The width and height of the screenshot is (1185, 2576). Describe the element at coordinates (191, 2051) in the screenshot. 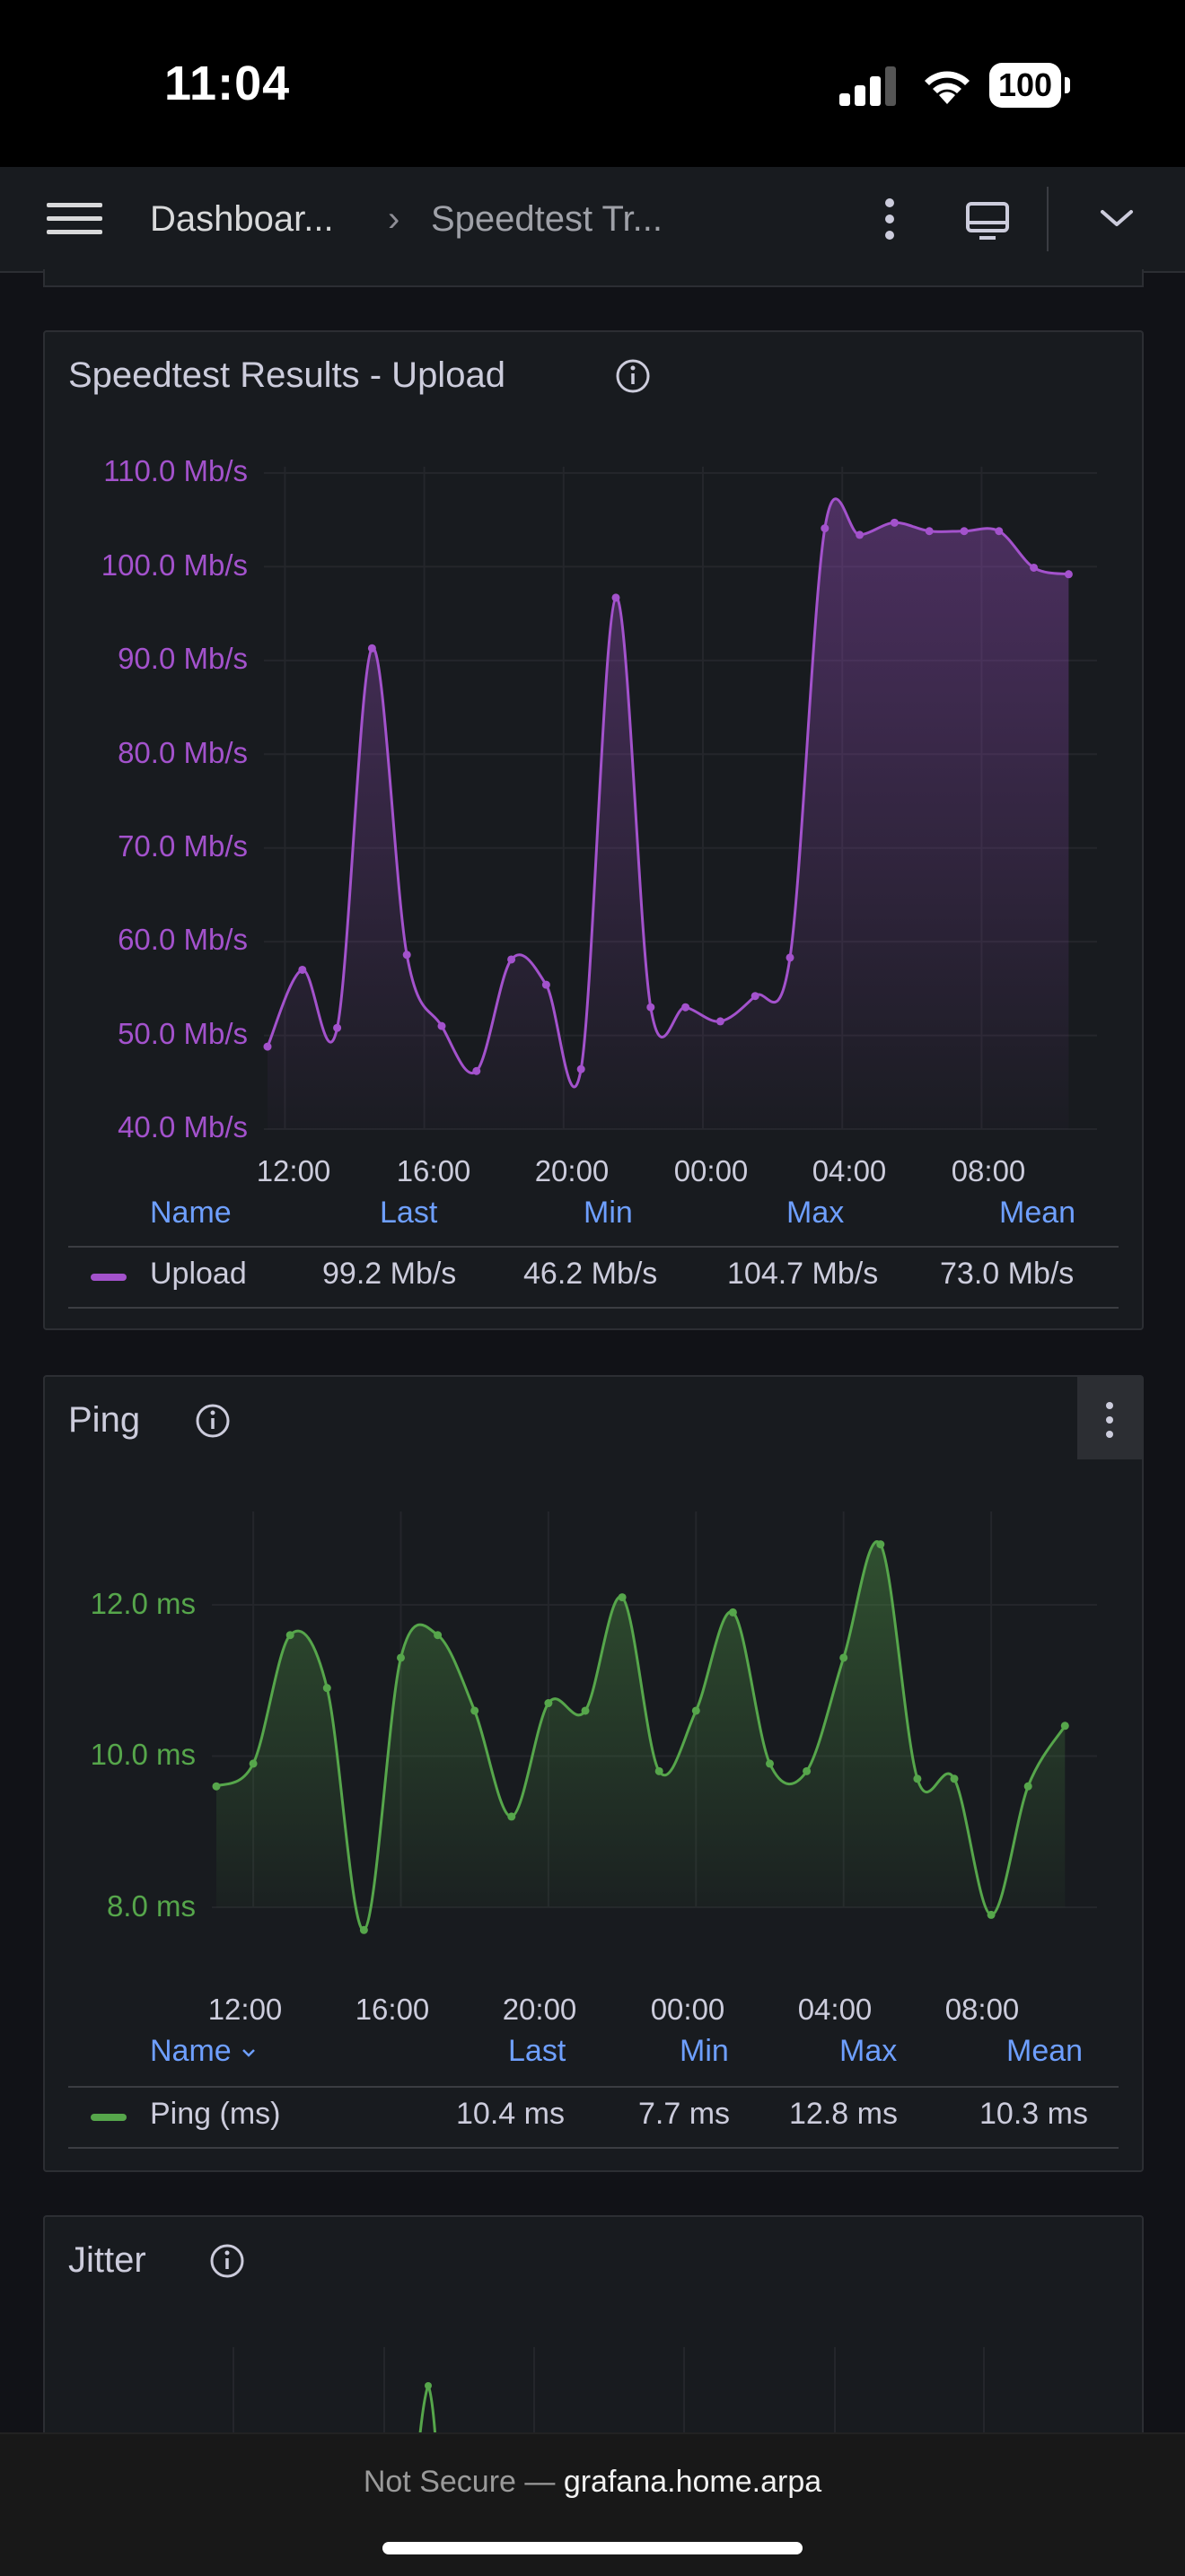

I see `legend-header-name-label: Name` at that location.